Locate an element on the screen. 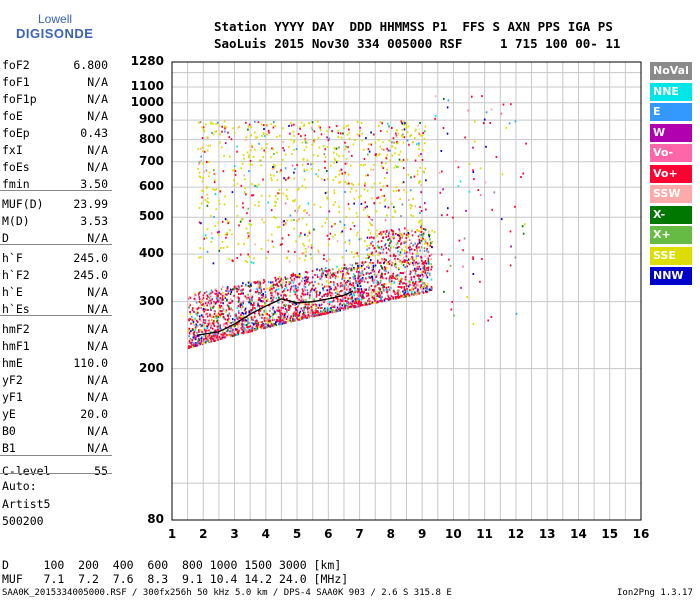 The width and height of the screenshot is (700, 600). param-row: foEs N/A is located at coordinates (55, 168).